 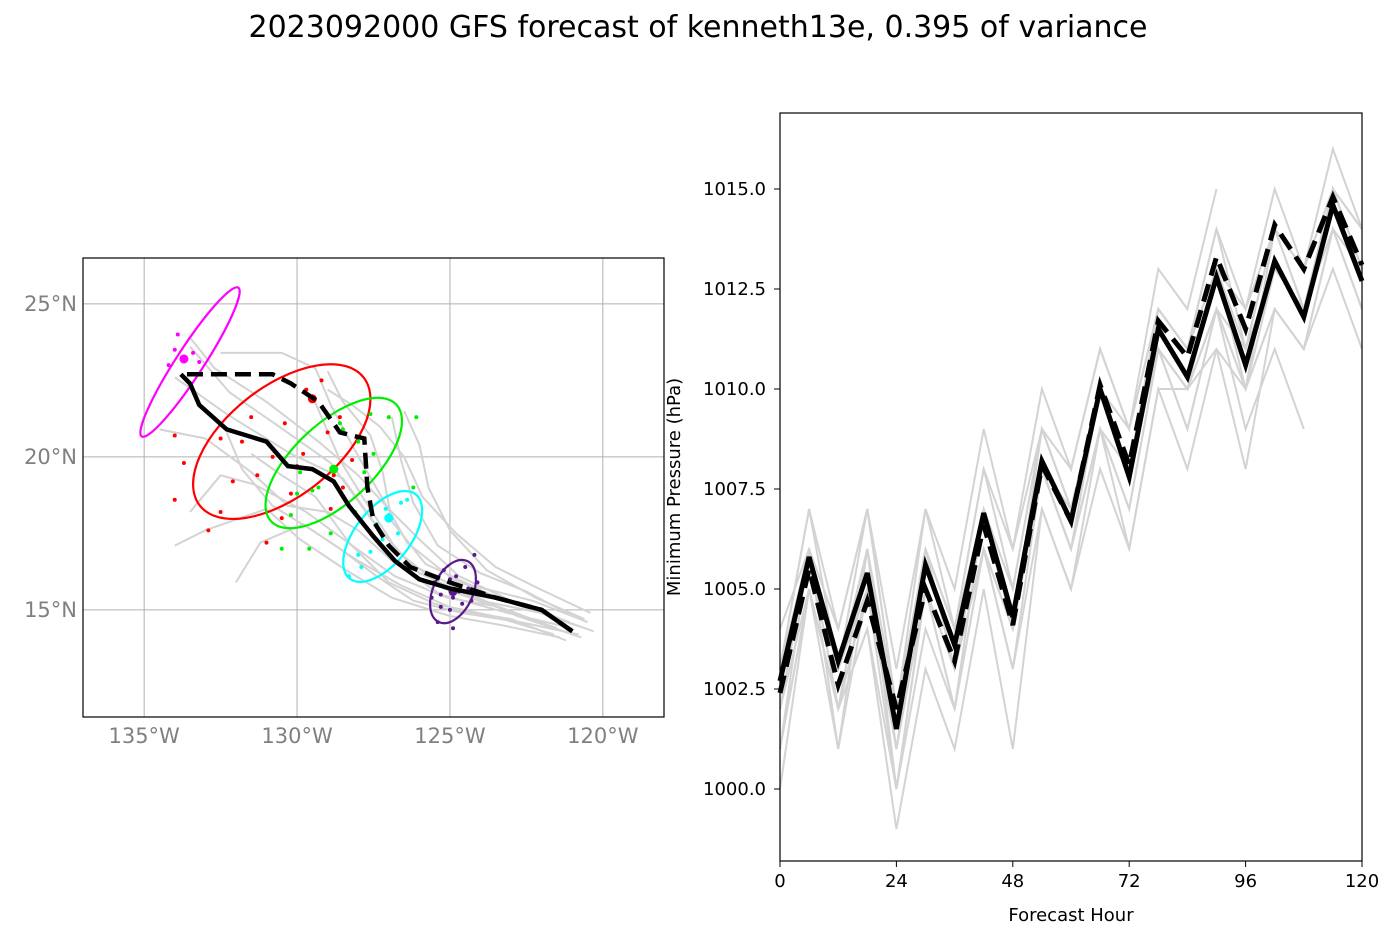 I want to click on pressure-x-tick-label: 24, so click(x=896, y=881).